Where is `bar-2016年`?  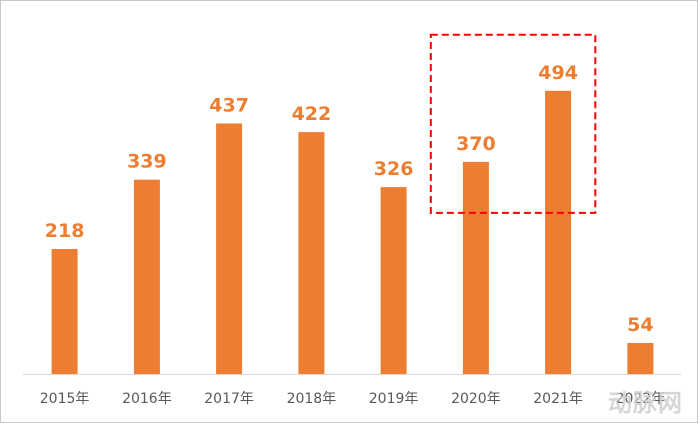
bar-2016年 is located at coordinates (146, 276).